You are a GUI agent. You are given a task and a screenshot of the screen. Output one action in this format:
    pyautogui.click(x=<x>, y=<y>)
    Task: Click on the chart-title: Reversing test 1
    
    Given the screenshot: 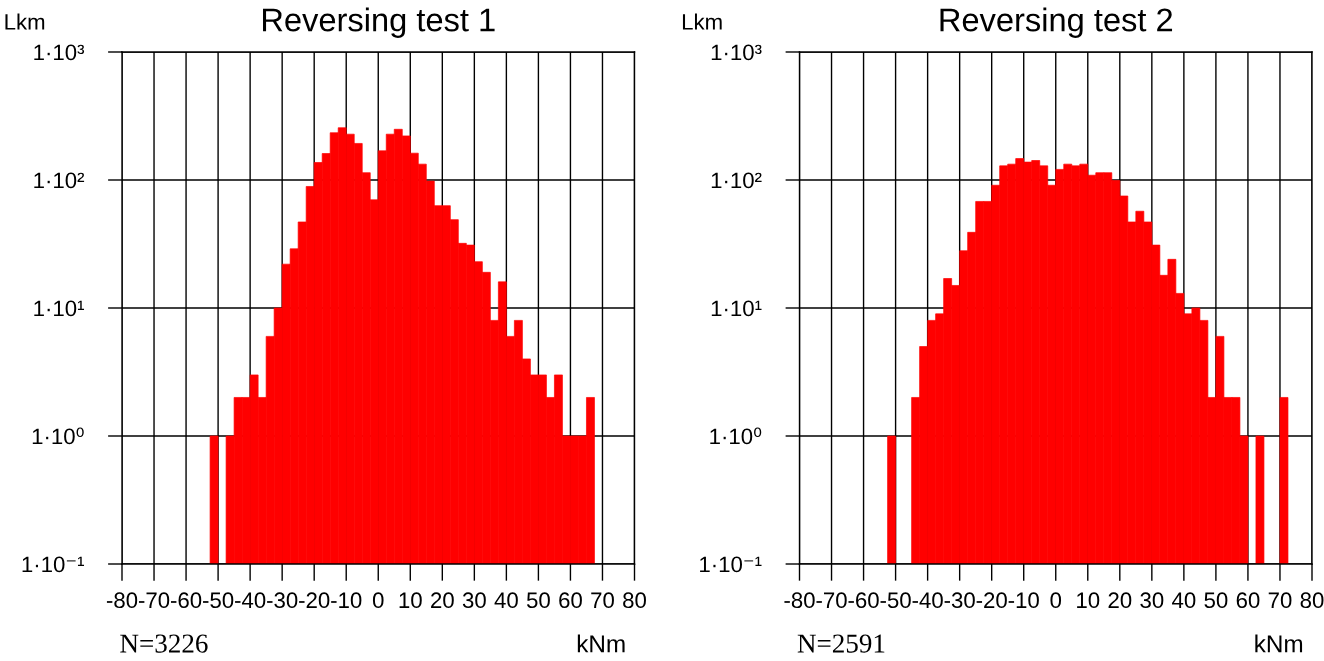 What is the action you would take?
    pyautogui.click(x=379, y=22)
    